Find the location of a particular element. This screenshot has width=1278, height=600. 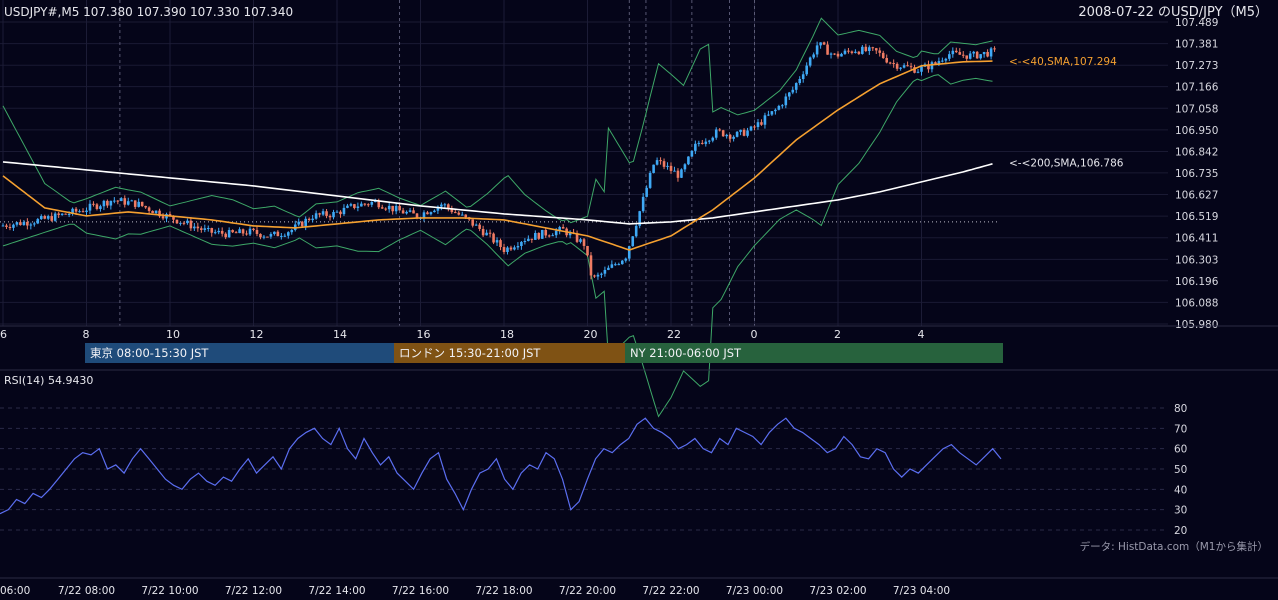

session-label: 東京 08:00-15:30 JST is located at coordinates (149, 353).